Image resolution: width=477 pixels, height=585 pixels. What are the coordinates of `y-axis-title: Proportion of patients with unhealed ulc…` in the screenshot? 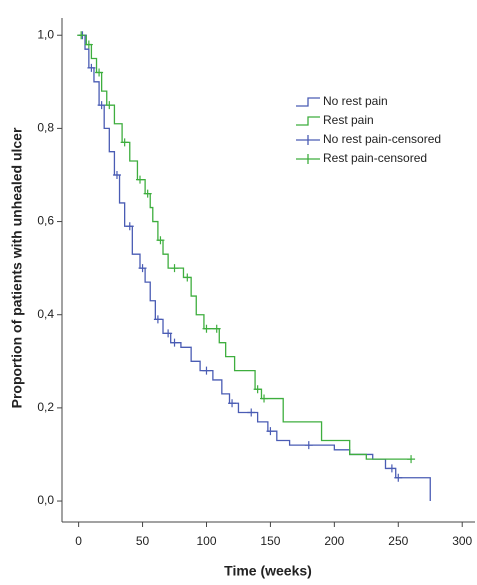 It's located at (17, 267).